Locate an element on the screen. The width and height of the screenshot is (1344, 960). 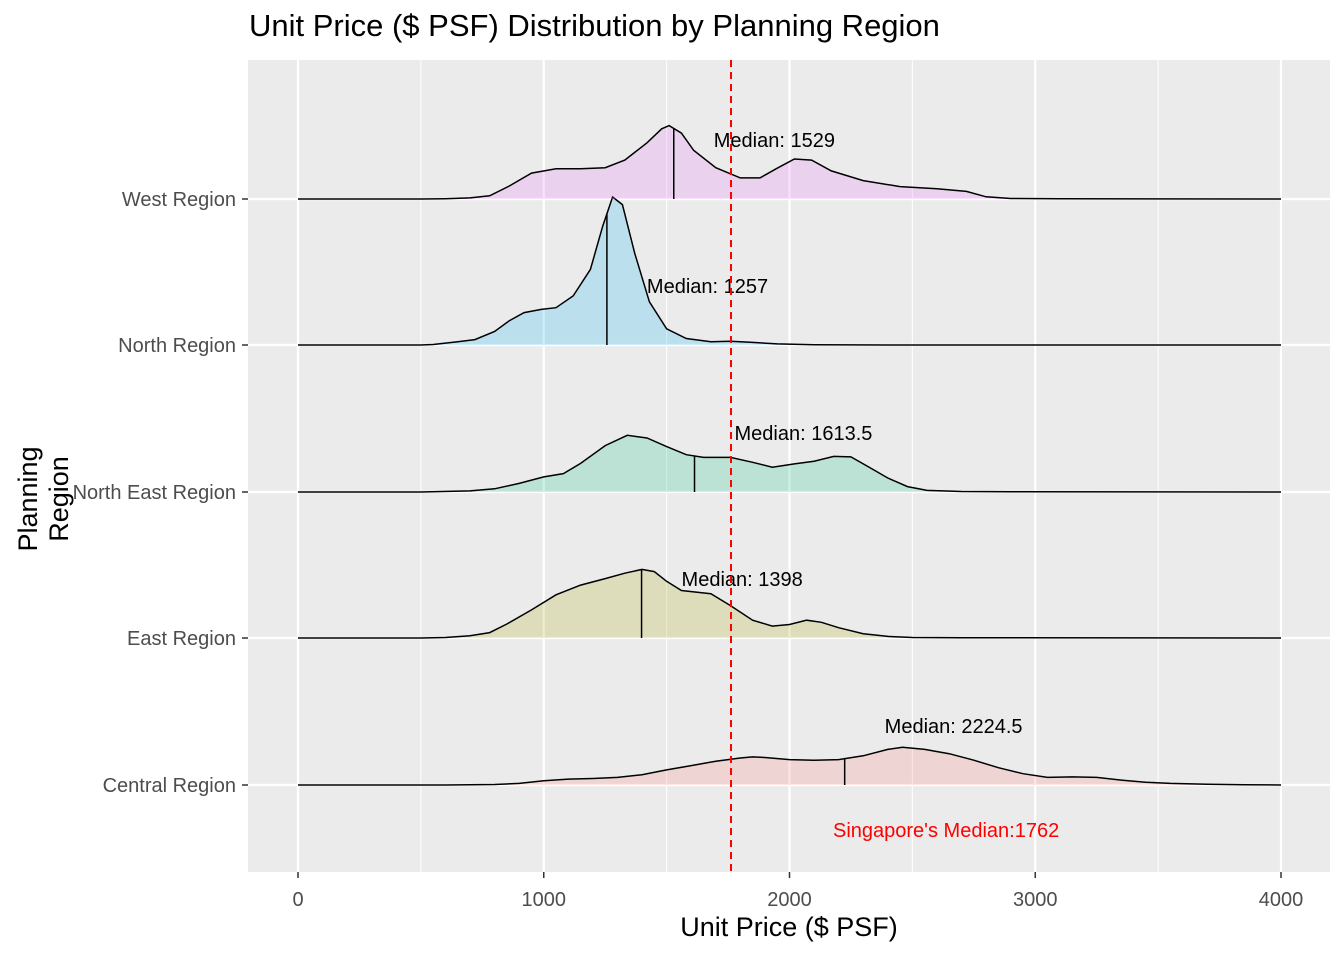
y-tick-label: North Region is located at coordinates (177, 346).